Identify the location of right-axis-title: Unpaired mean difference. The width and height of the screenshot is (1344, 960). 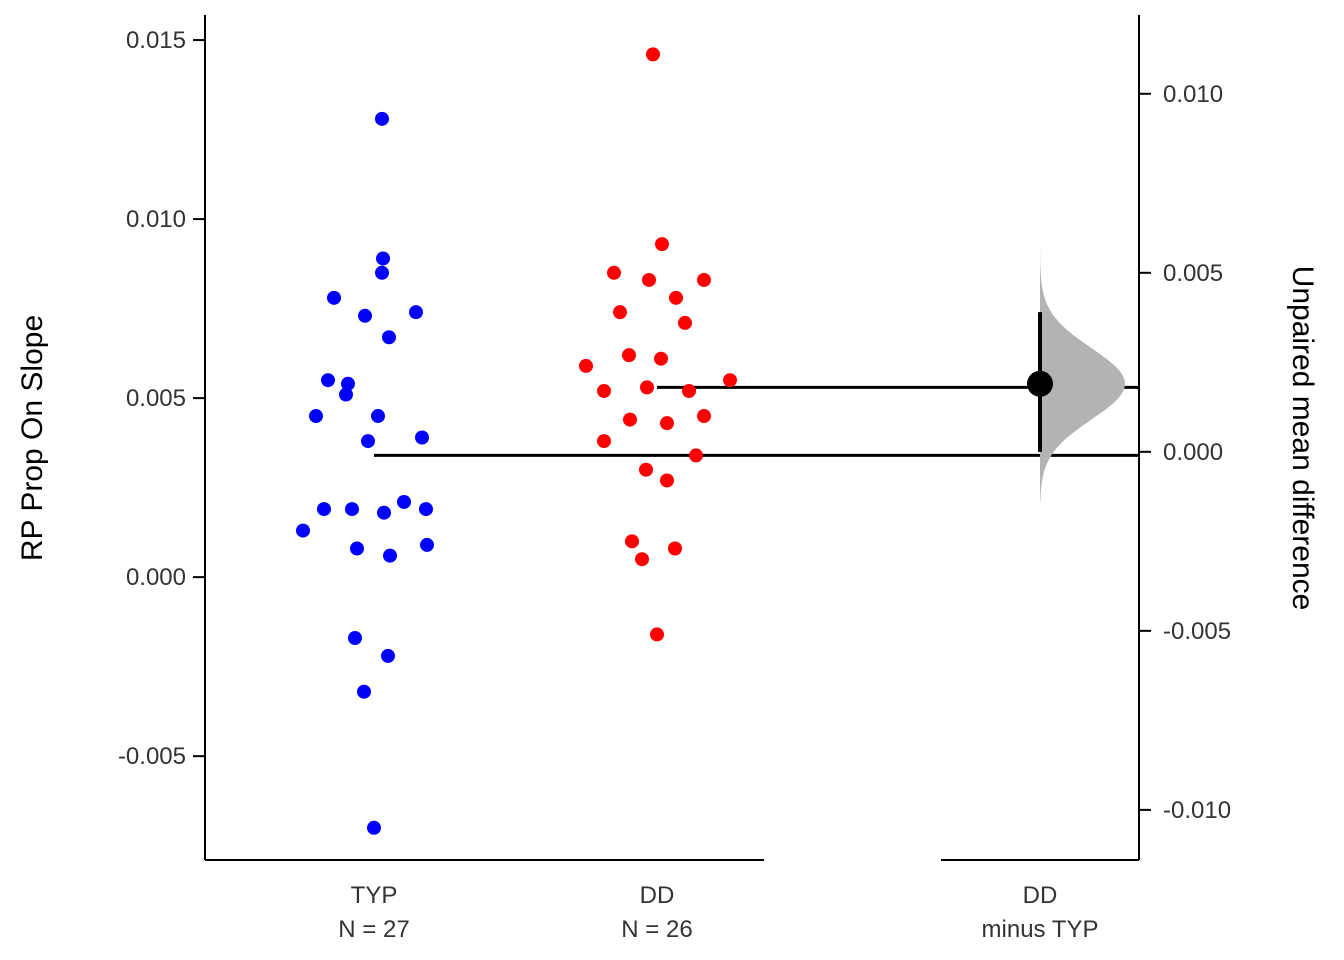
(1302, 438).